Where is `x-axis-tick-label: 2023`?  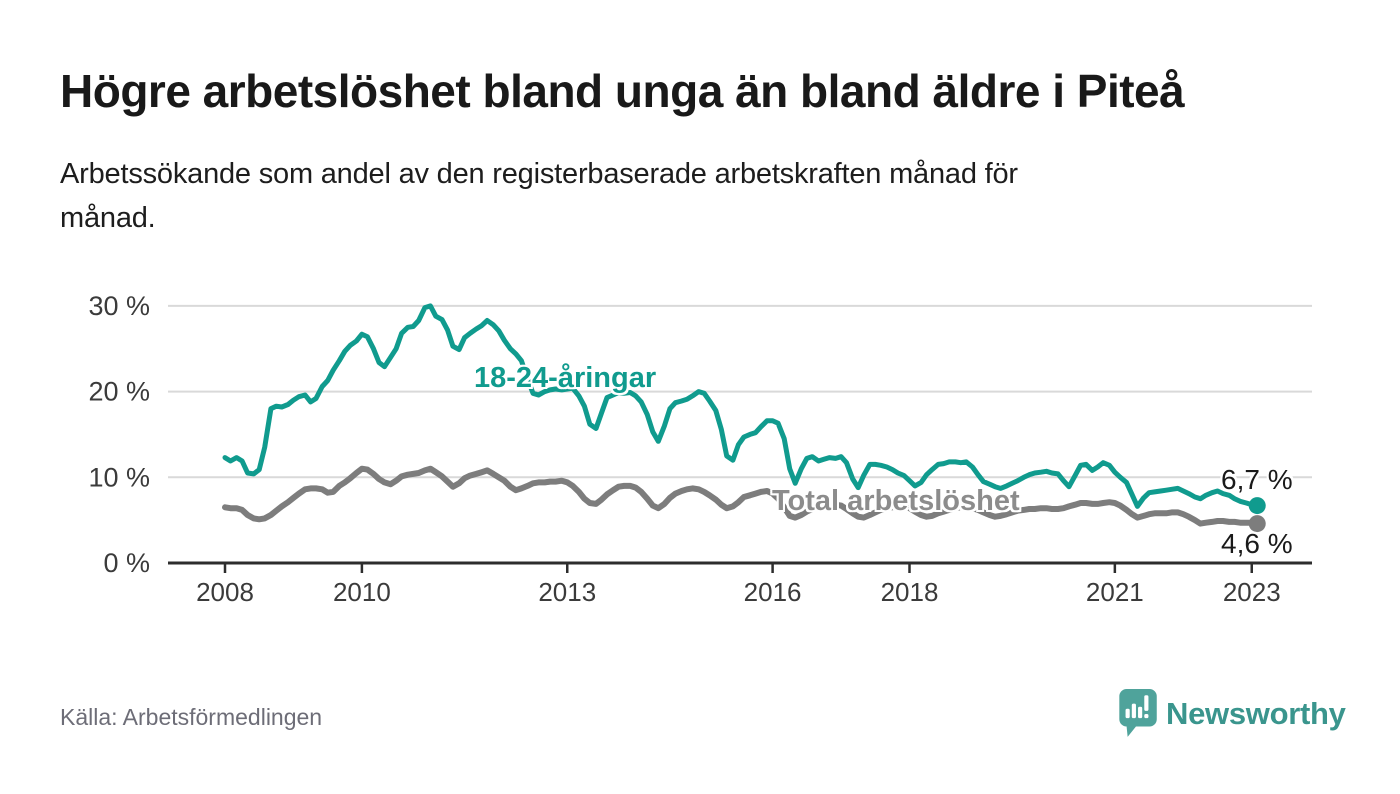 x-axis-tick-label: 2023 is located at coordinates (1252, 592).